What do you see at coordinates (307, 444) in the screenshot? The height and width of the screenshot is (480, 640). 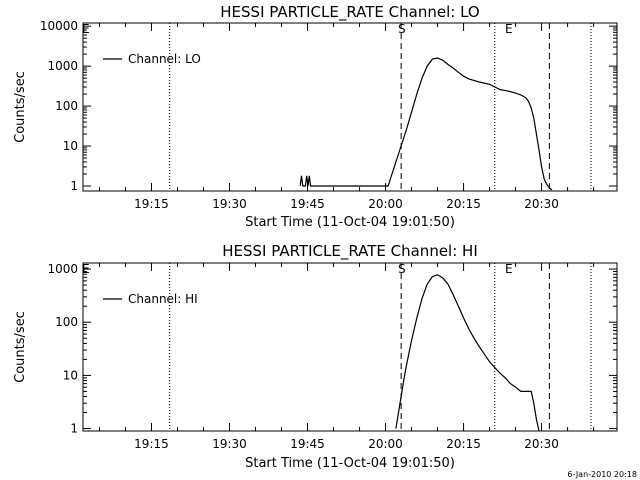 I see `hi-x-tick-label: 19:45` at bounding box center [307, 444].